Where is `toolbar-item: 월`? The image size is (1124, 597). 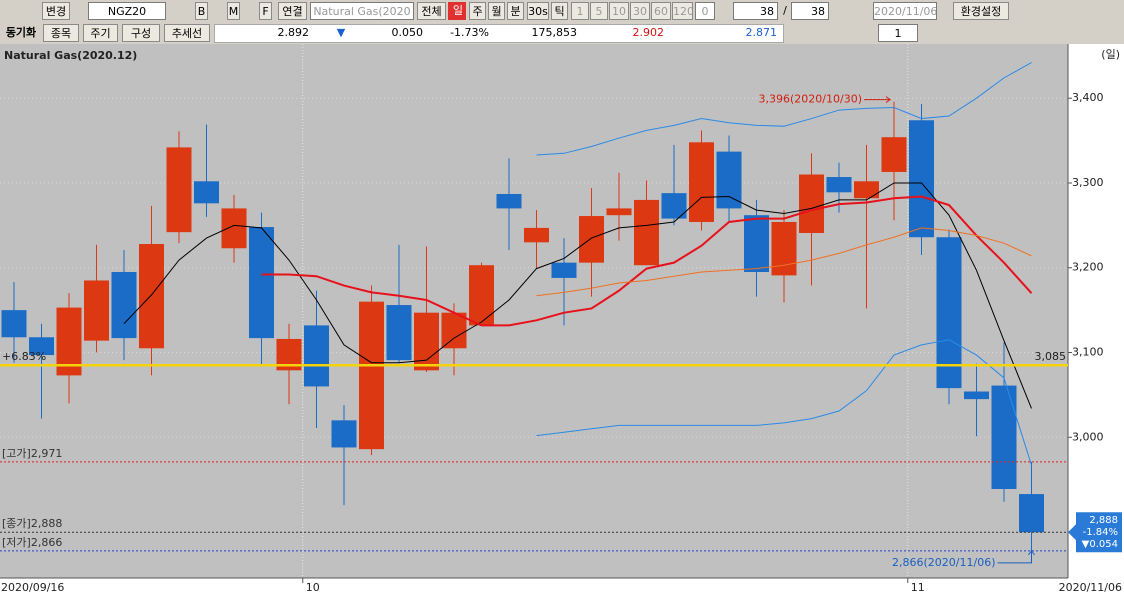
toolbar-item: 월 is located at coordinates (496, 11).